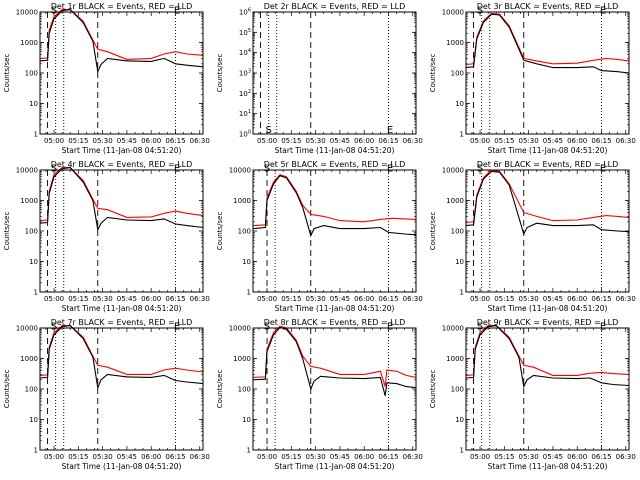 The height and width of the screenshot is (480, 640). Describe the element at coordinates (548, 322) in the screenshot. I see `panel-title: Det 9r BLACK = Events, RED = LLD` at that location.